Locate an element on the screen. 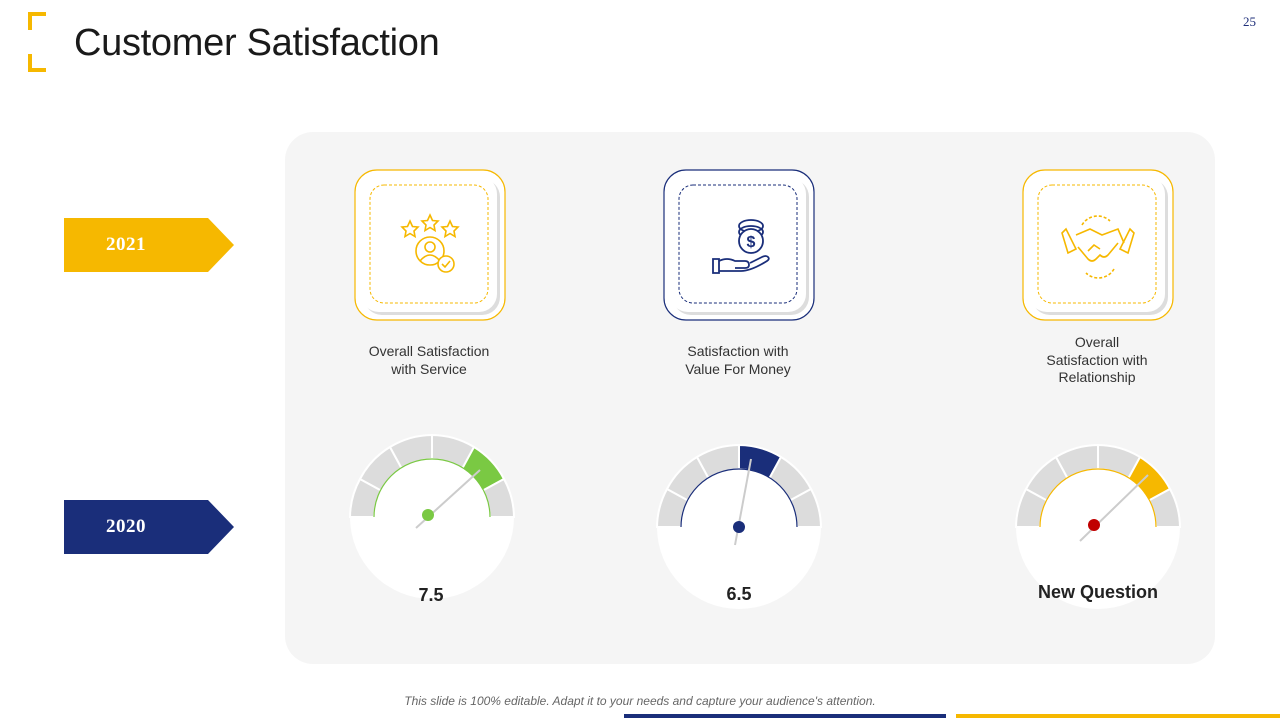 This screenshot has width=1280, height=720. hand-money-icon: $ is located at coordinates (741, 246).